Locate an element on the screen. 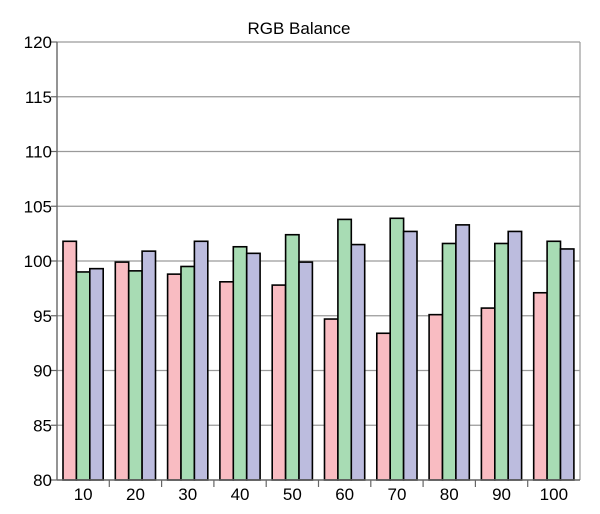 The width and height of the screenshot is (600, 514). chart-title: RGB Balance is located at coordinates (299, 28).